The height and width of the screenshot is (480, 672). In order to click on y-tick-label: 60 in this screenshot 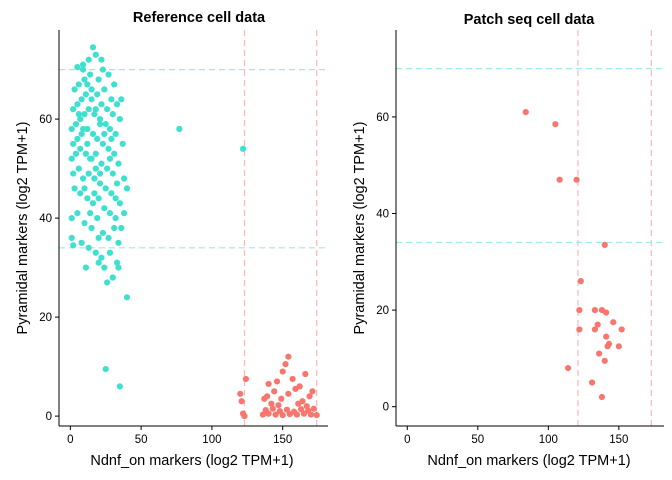, I will do `click(382, 118)`.